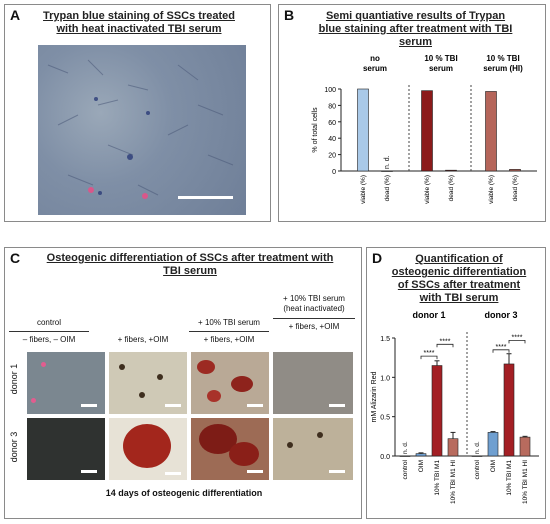 Image resolution: width=550 pixels, height=524 pixels. Describe the element at coordinates (229, 322) in the screenshot. I see `col-top-label: + 10% TBI serum` at that location.